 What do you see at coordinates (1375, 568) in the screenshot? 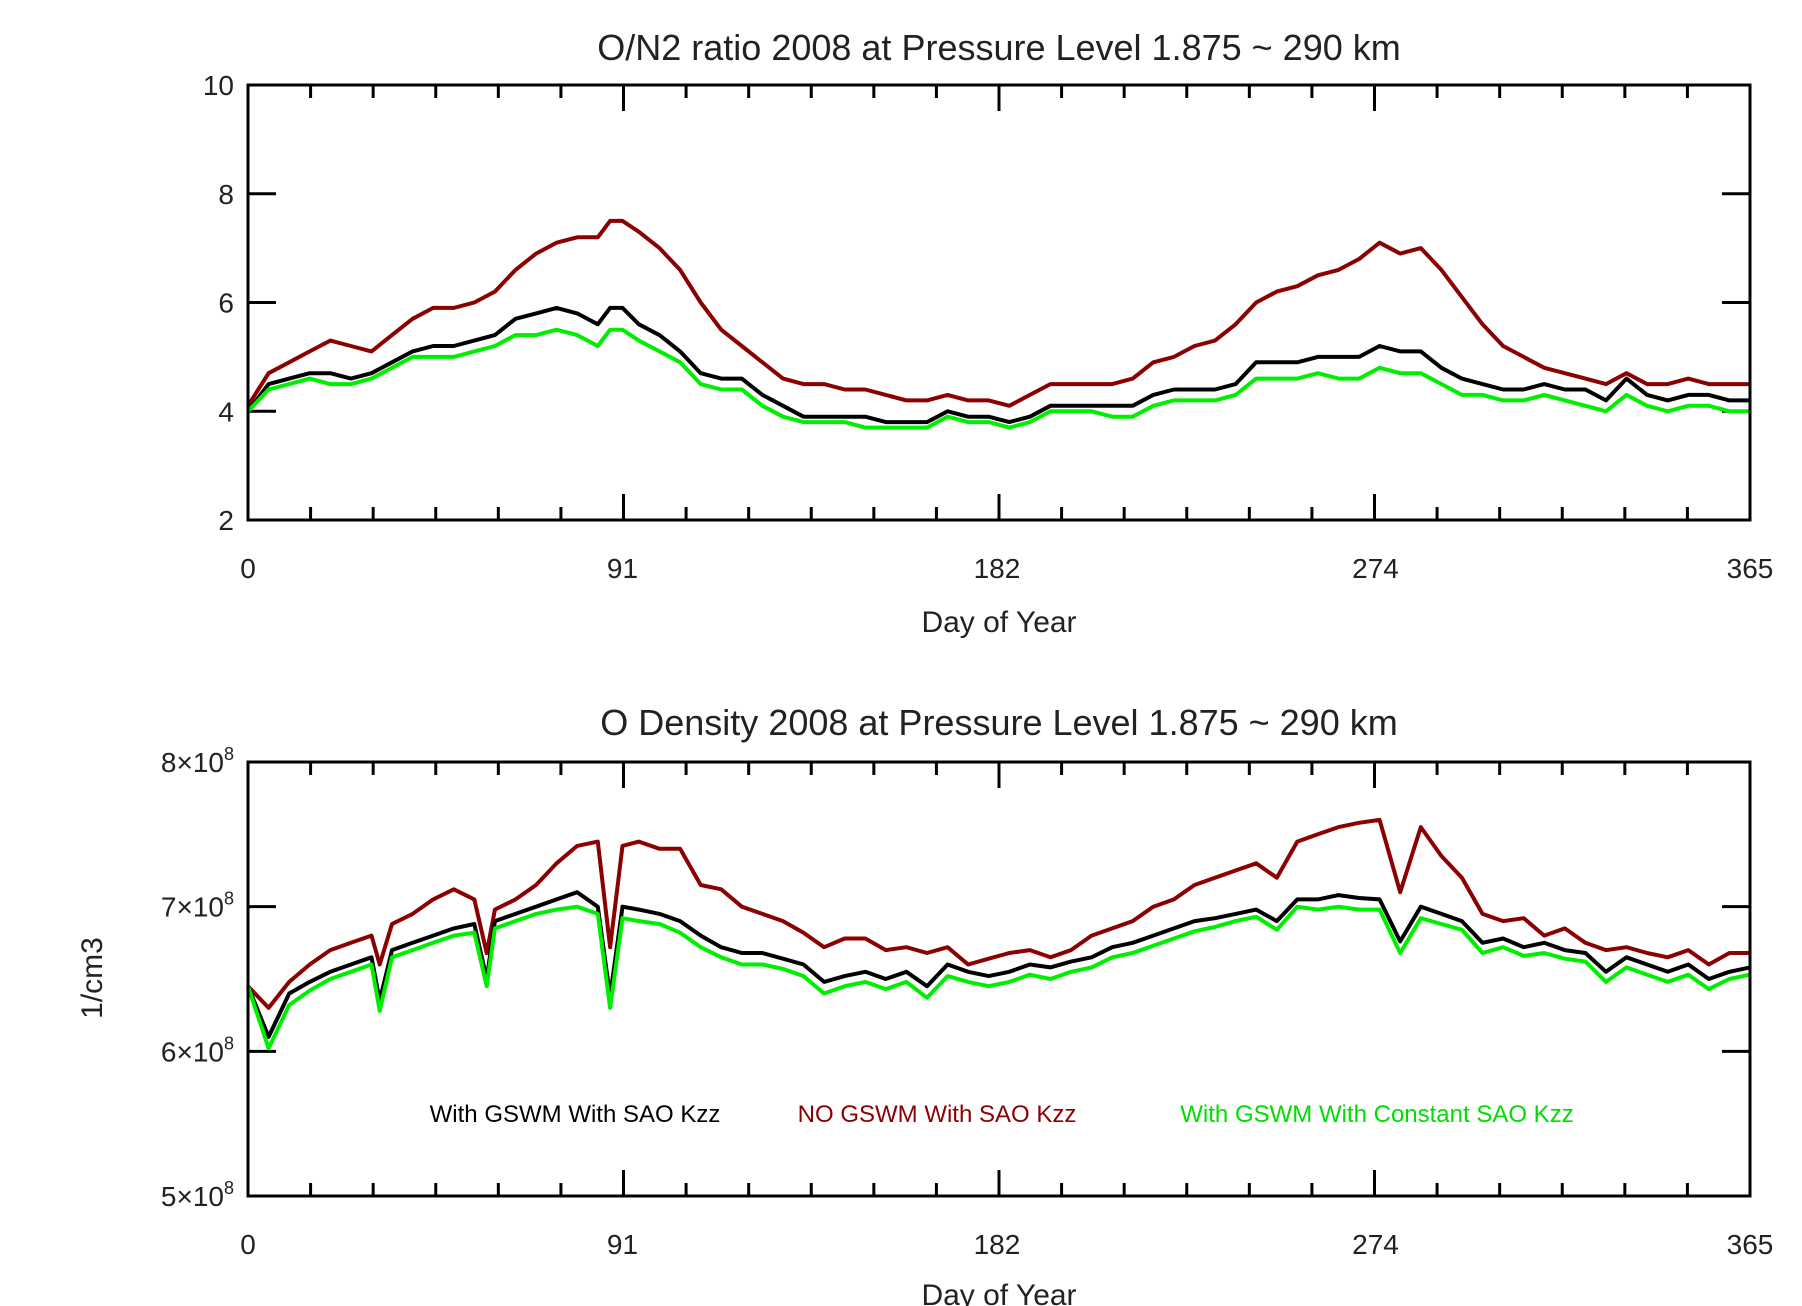
I see `on2-x-tick-label: 274` at bounding box center [1375, 568].